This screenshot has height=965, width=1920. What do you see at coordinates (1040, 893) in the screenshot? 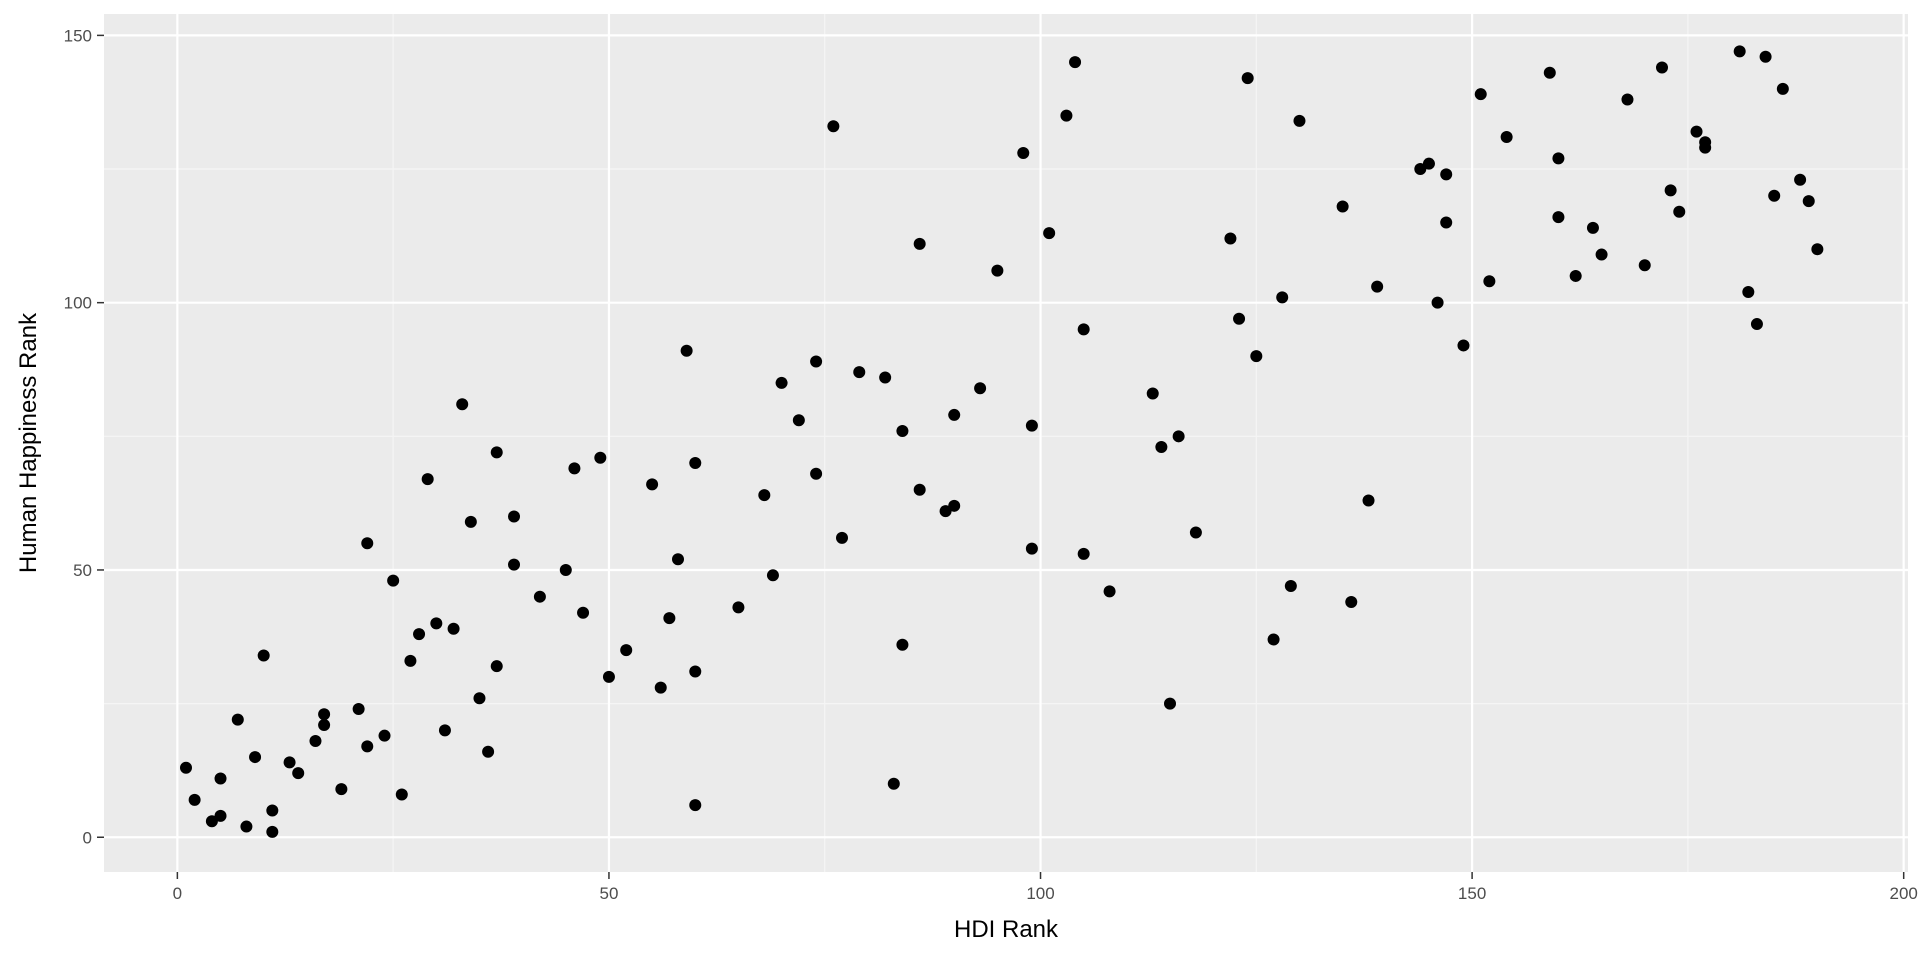
I see `x-tick-label: 100` at bounding box center [1040, 893].